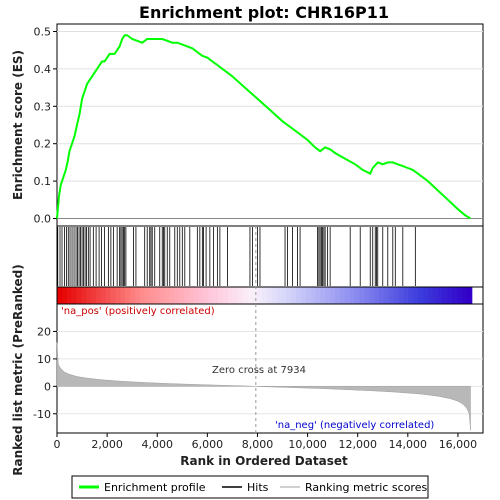 This screenshot has height=500, width=500. I want to click on es-y-tick-label: 0.0, so click(43, 219).